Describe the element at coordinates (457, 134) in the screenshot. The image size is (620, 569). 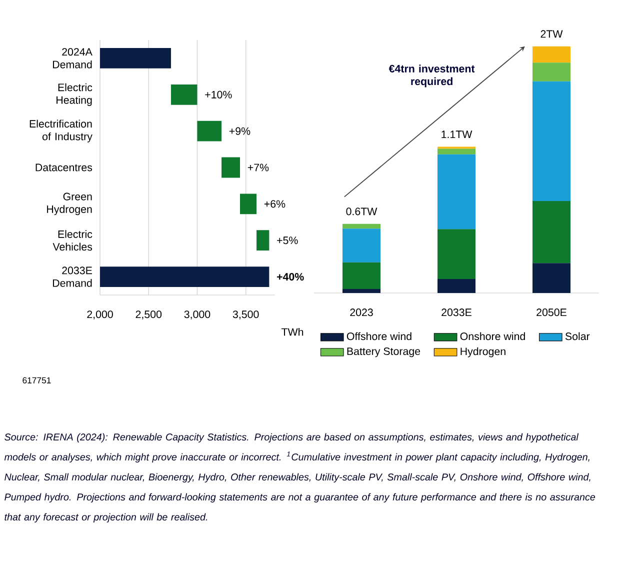
I see `annotation: 1.1TW` at that location.